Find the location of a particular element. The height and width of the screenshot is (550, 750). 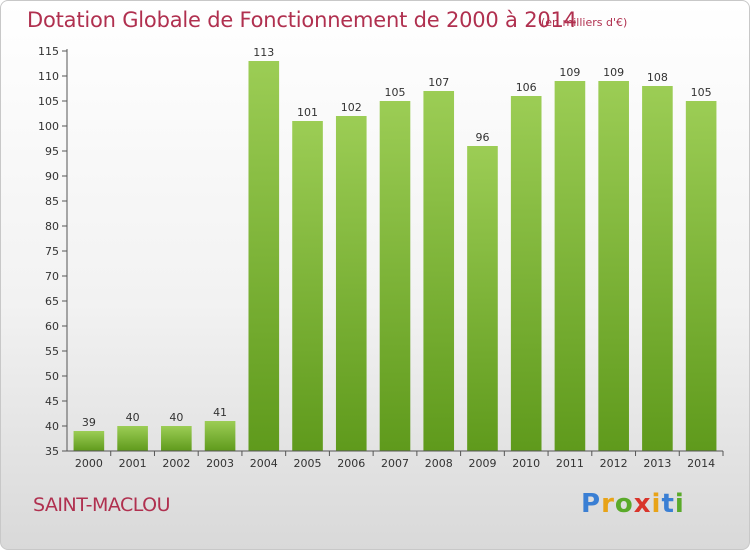

y-tick-label: 90 is located at coordinates (52, 176).